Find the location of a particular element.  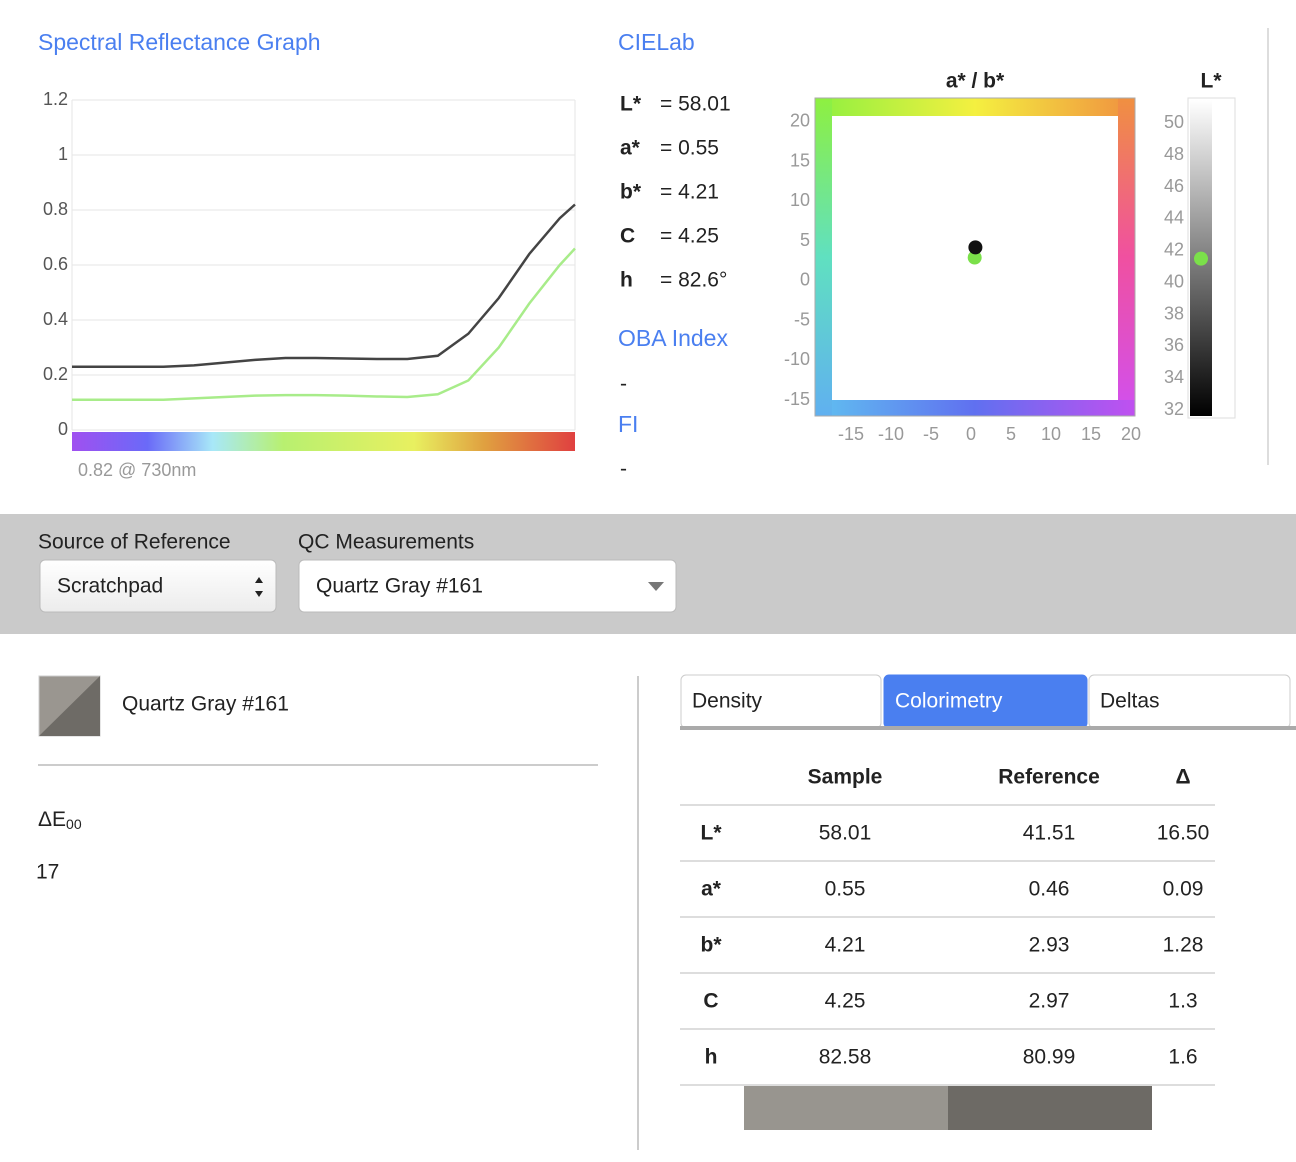

y-tick-label: 40 is located at coordinates (1174, 281).